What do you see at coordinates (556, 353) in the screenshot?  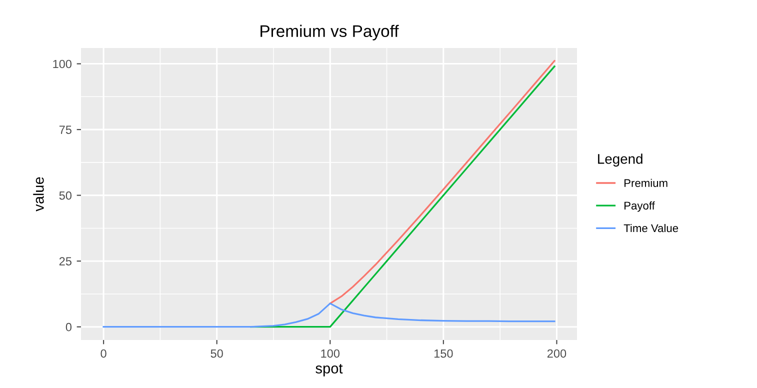 I see `x-tick-label: 200` at bounding box center [556, 353].